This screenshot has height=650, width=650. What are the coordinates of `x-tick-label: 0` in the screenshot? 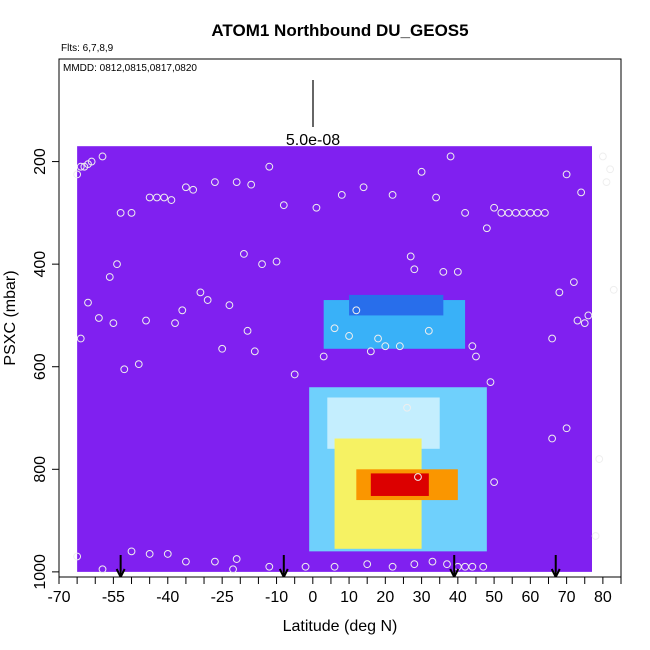 It's located at (312, 597).